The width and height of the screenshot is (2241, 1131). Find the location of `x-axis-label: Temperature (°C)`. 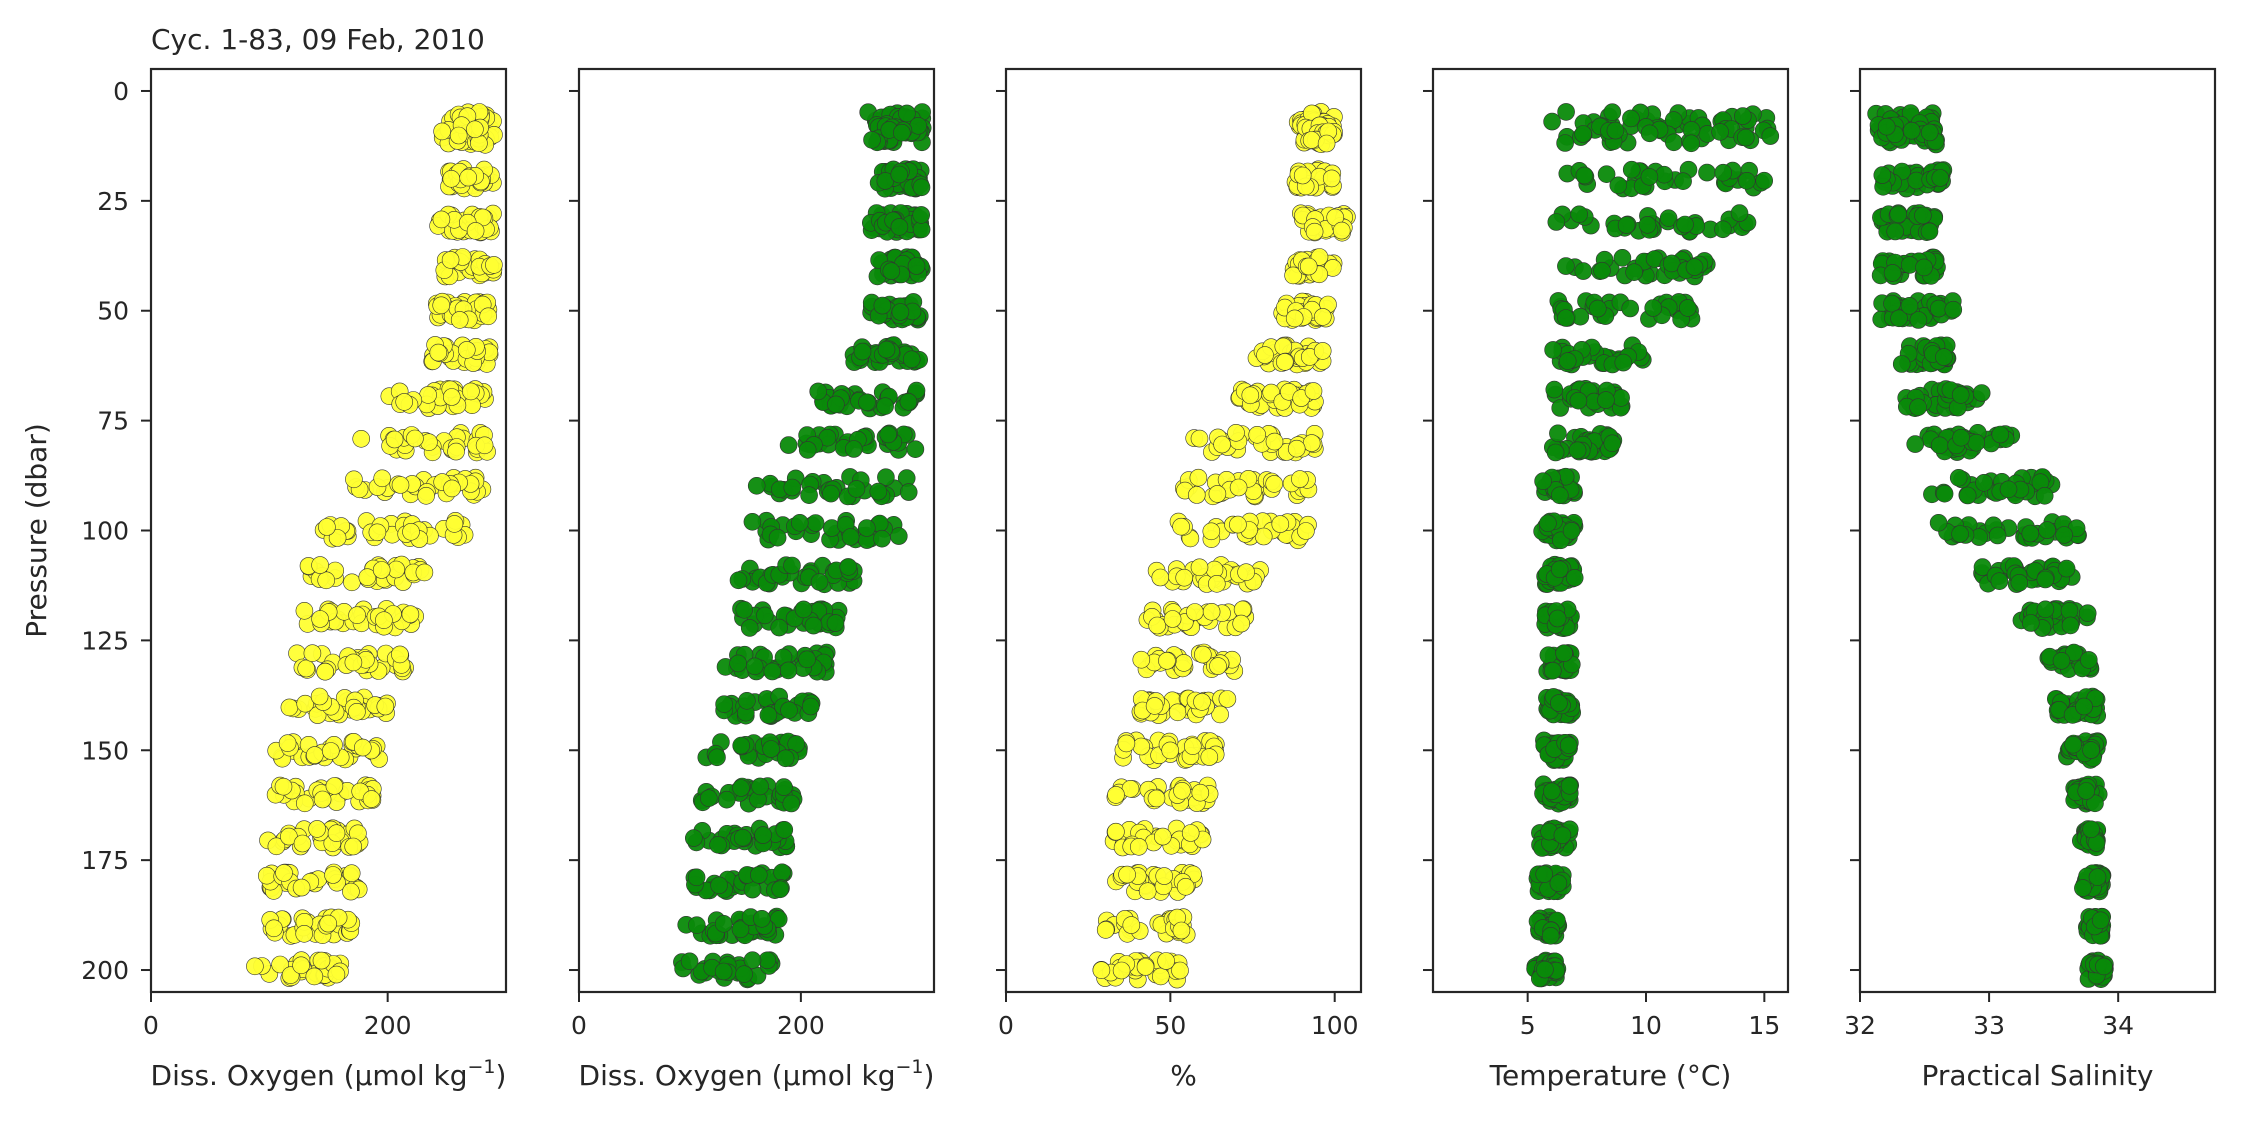

x-axis-label: Temperature (°C) is located at coordinates (1610, 1075).